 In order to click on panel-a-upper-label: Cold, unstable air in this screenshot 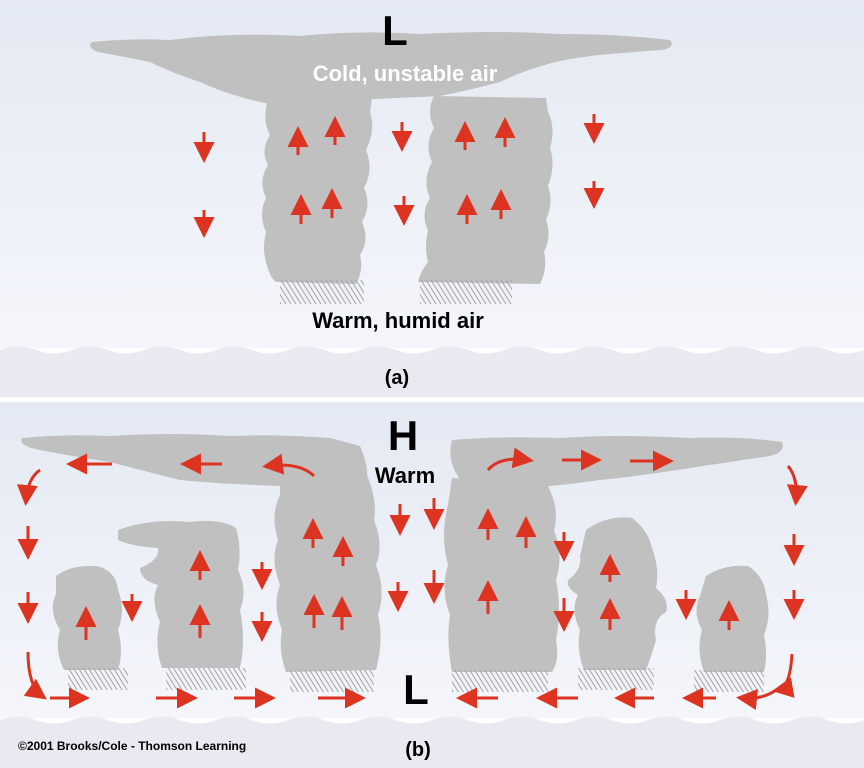, I will do `click(405, 73)`.